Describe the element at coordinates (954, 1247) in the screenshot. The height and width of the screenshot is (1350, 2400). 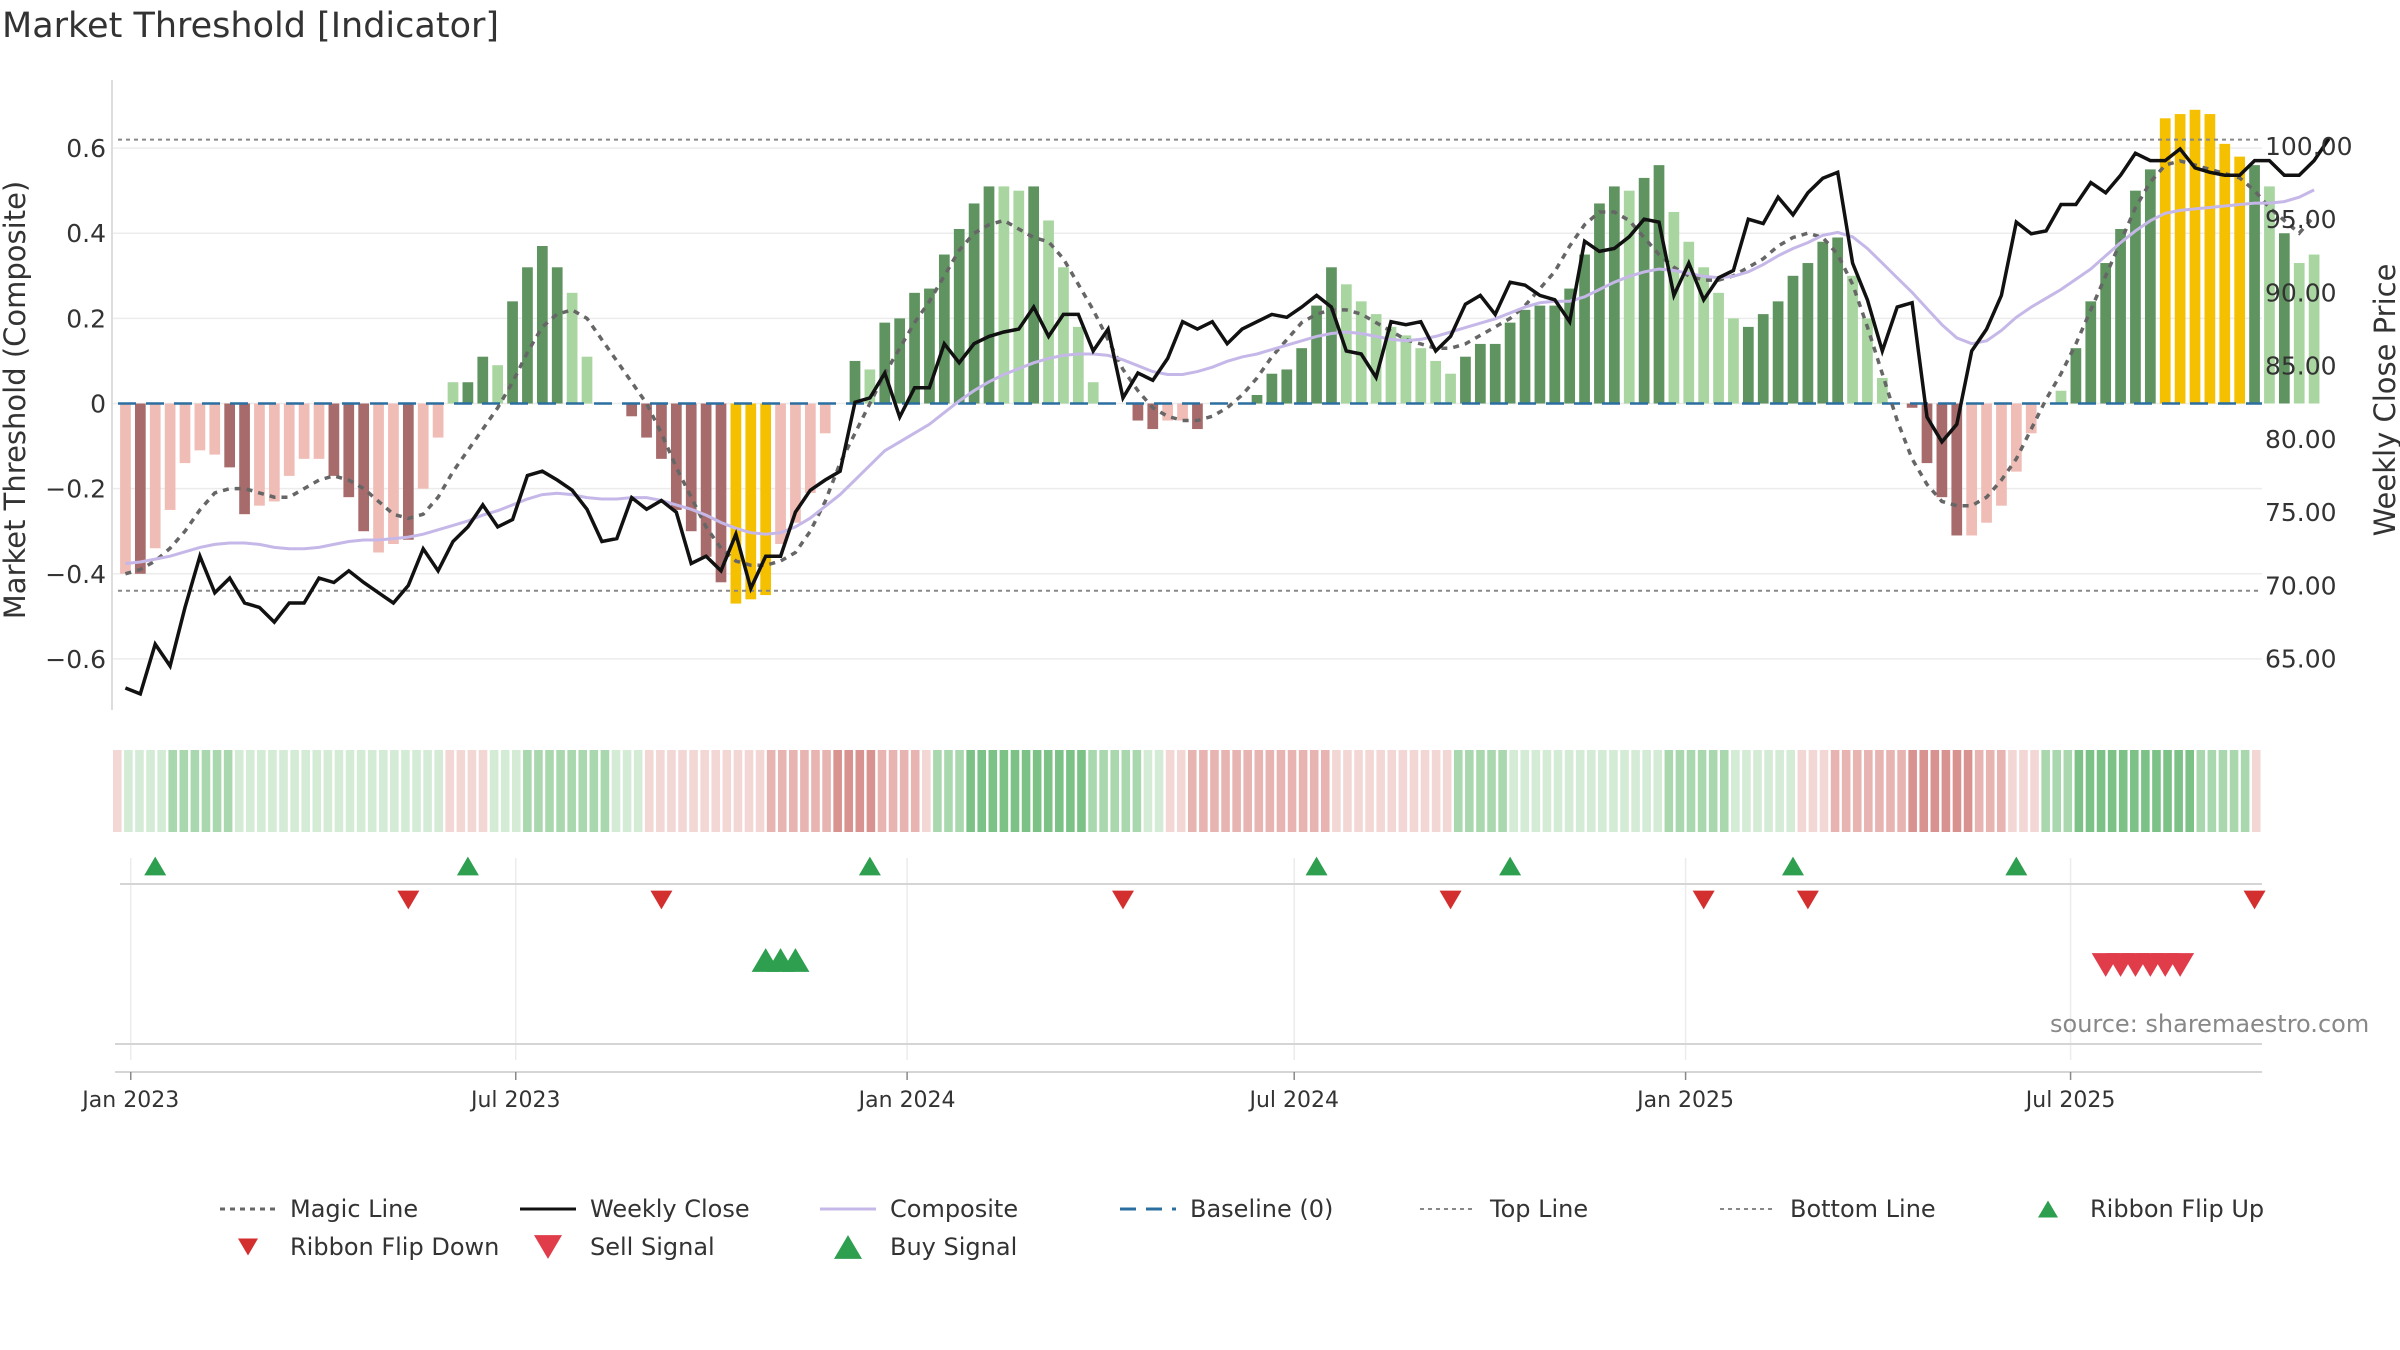
I see `legend-label: Buy Signal` at that location.